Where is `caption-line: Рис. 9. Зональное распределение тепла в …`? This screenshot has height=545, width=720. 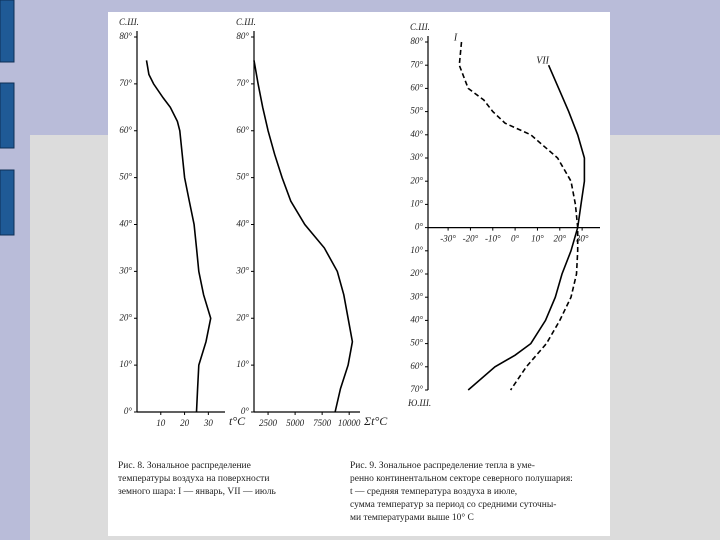 caption-line: Рис. 9. Зональное распределение тепла в … is located at coordinates (442, 466).